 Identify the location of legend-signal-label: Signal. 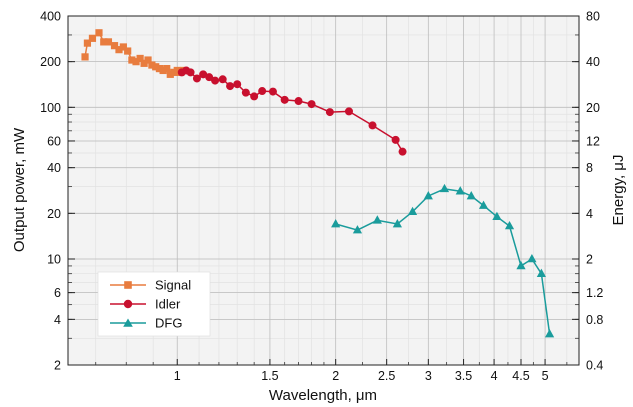
(173, 285).